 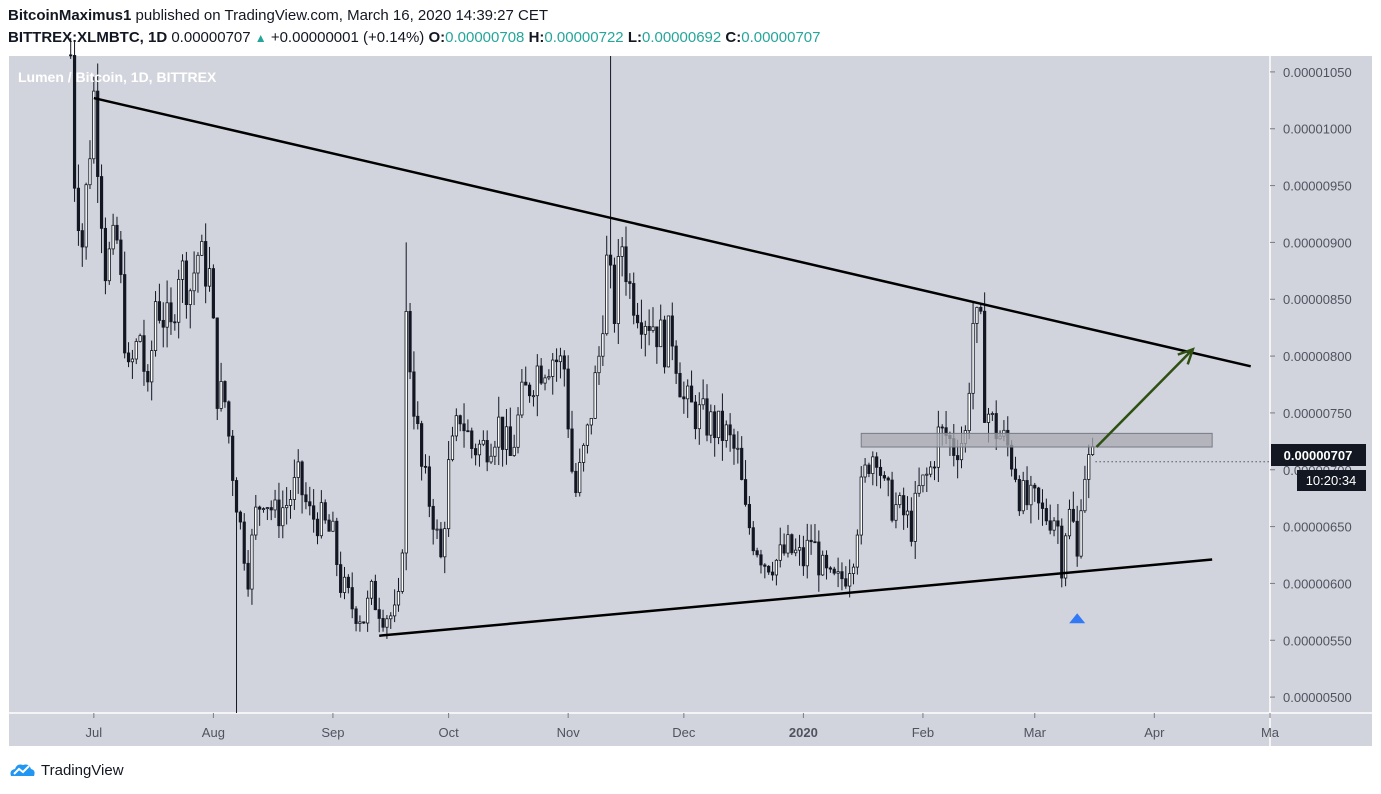 What do you see at coordinates (1321, 384) in the screenshot?
I see `price-axis` at bounding box center [1321, 384].